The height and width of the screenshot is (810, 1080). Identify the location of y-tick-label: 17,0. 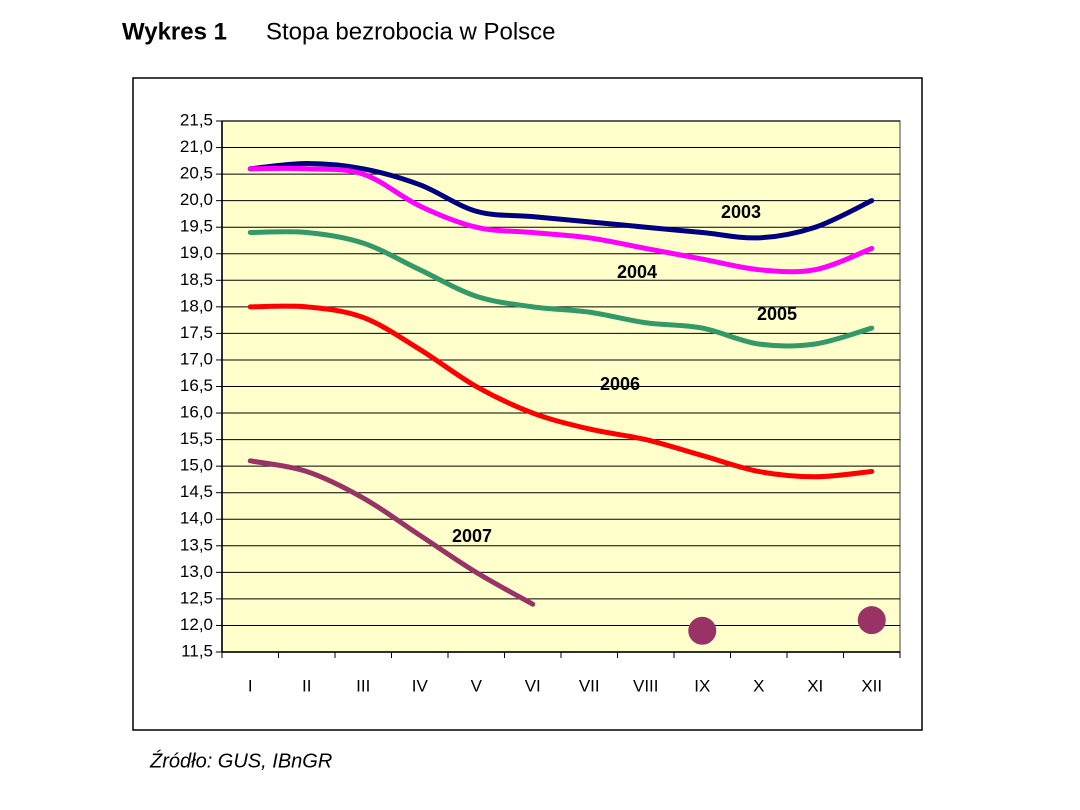
(196, 358).